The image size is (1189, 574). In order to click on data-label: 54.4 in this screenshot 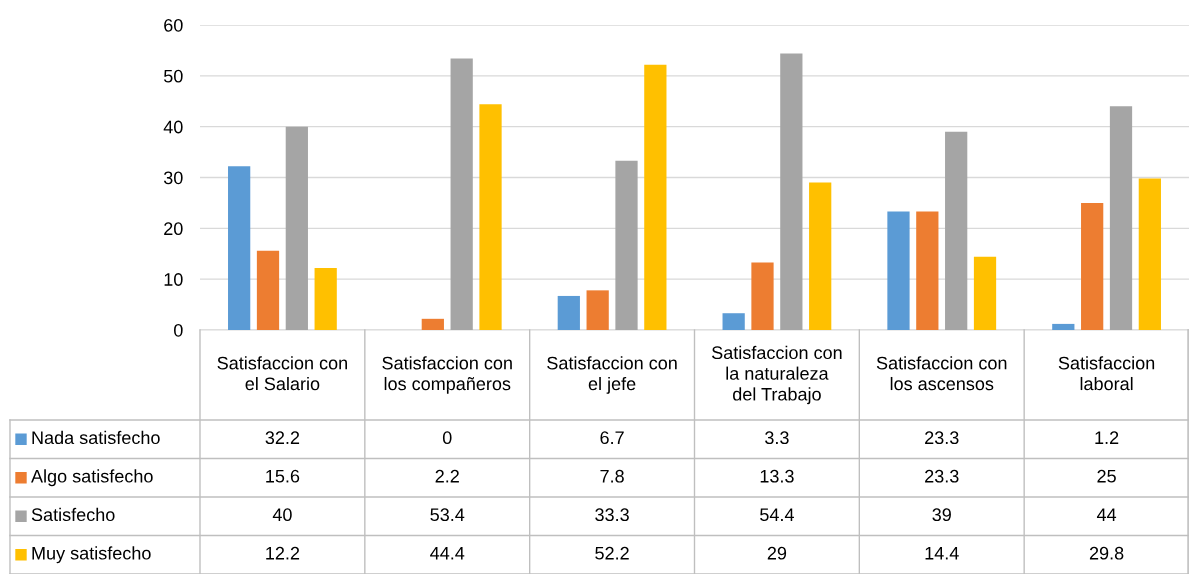, I will do `click(777, 515)`.